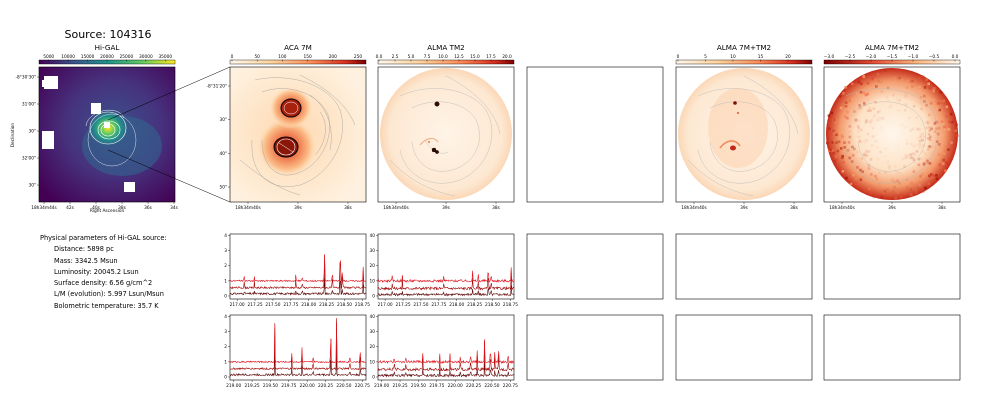 The image size is (1000, 405). What do you see at coordinates (148, 208) in the screenshot?
I see `x-tick-label: 36s` at bounding box center [148, 208].